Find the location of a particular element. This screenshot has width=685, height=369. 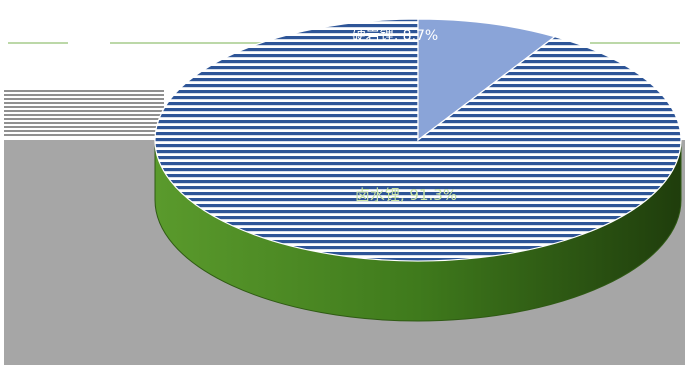

background-dash-right is located at coordinates (635, 43).